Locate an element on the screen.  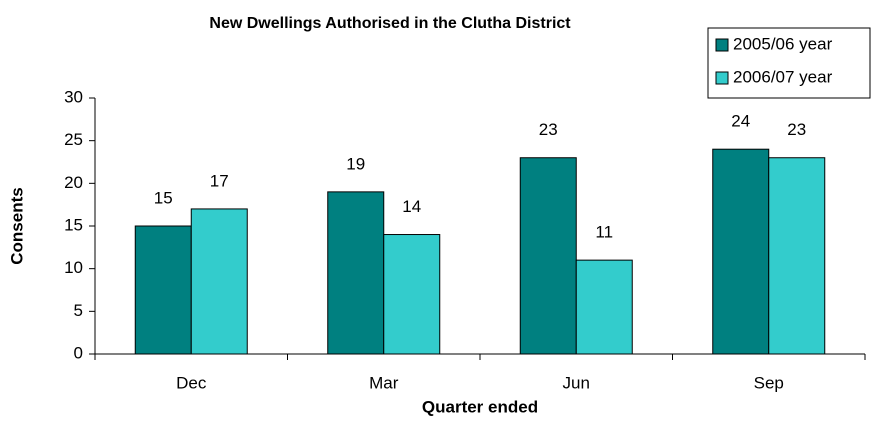
data-label: 14 is located at coordinates (411, 206).